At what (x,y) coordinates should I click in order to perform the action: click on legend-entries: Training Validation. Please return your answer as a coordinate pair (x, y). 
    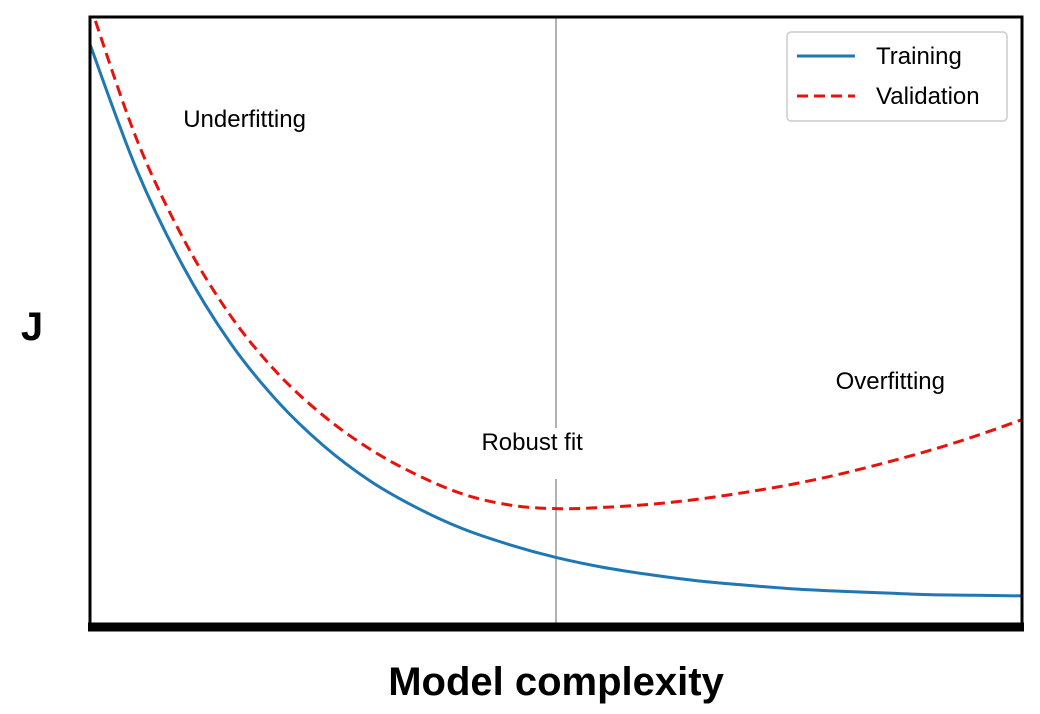
    Looking at the image, I should click on (888, 76).